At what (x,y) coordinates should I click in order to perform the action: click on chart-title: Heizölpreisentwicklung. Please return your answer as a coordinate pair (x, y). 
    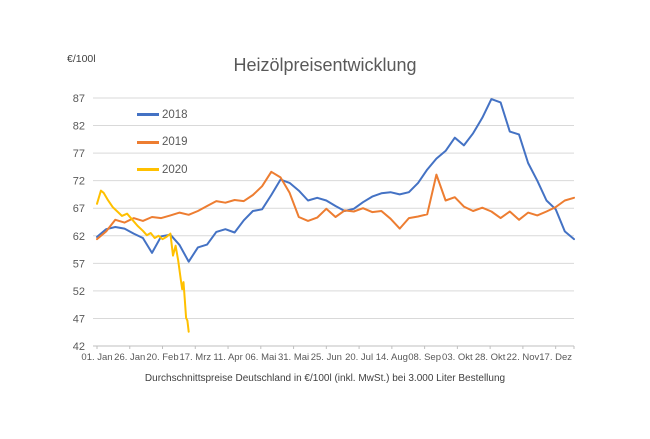
    Looking at the image, I should click on (325, 65).